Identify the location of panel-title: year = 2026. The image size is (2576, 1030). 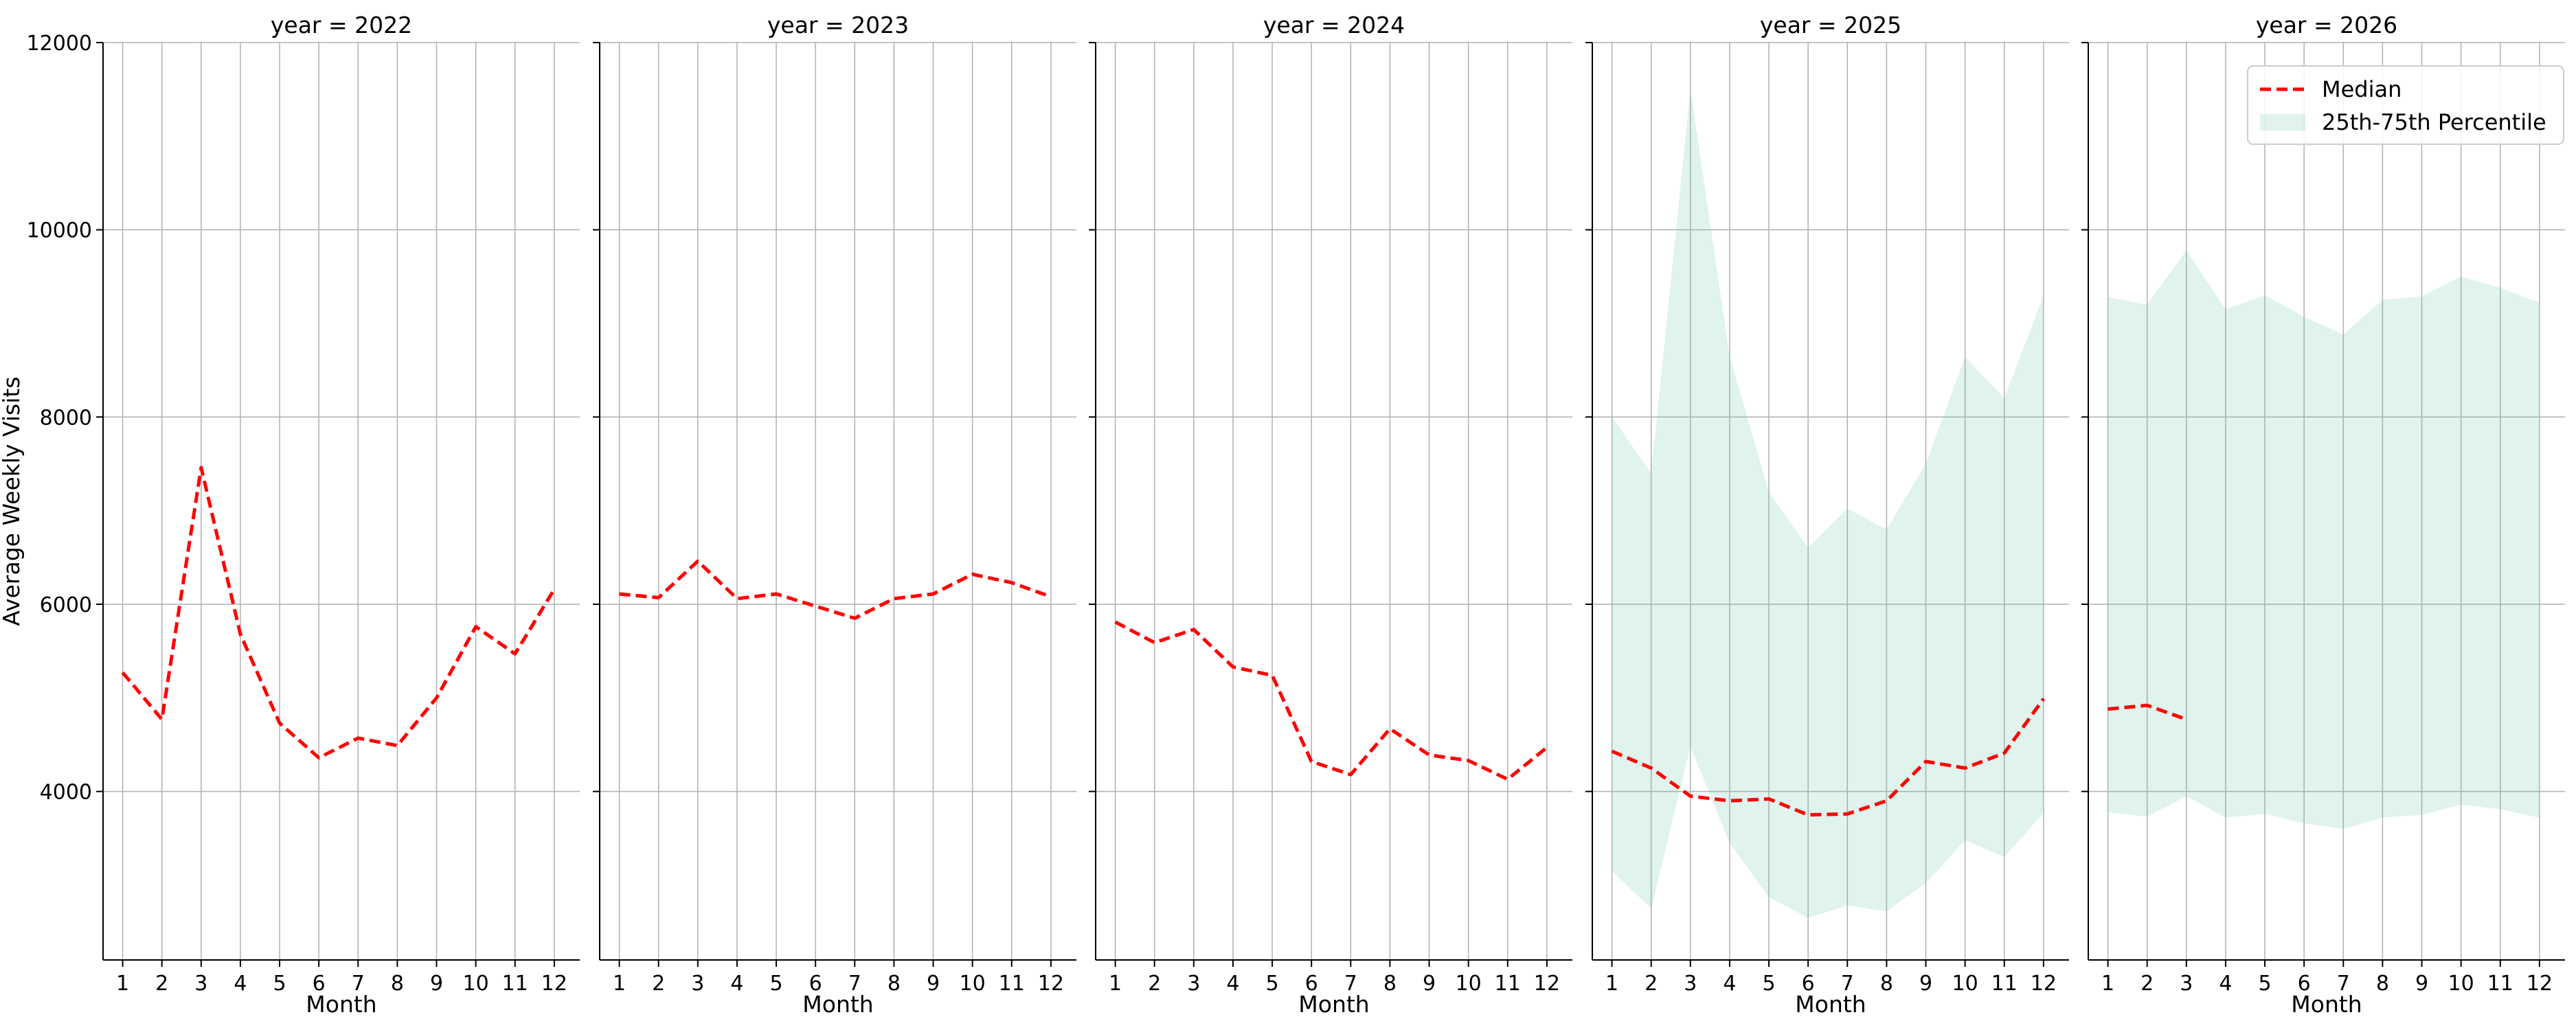
(2326, 25).